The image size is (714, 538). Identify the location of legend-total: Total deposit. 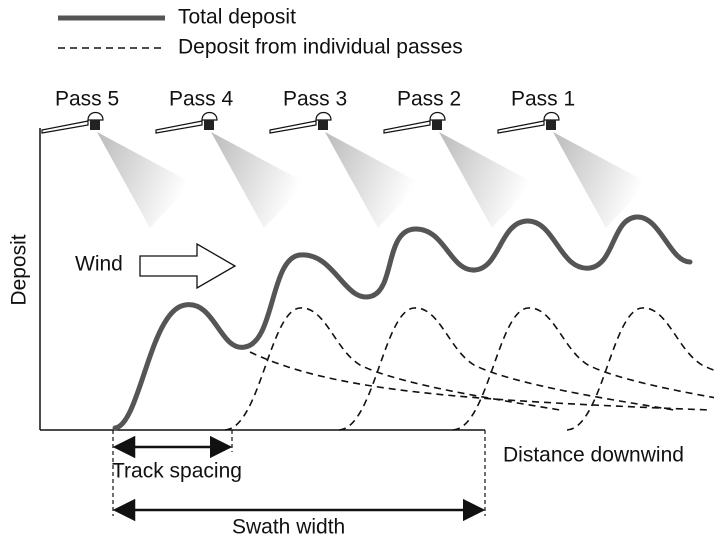
(237, 17).